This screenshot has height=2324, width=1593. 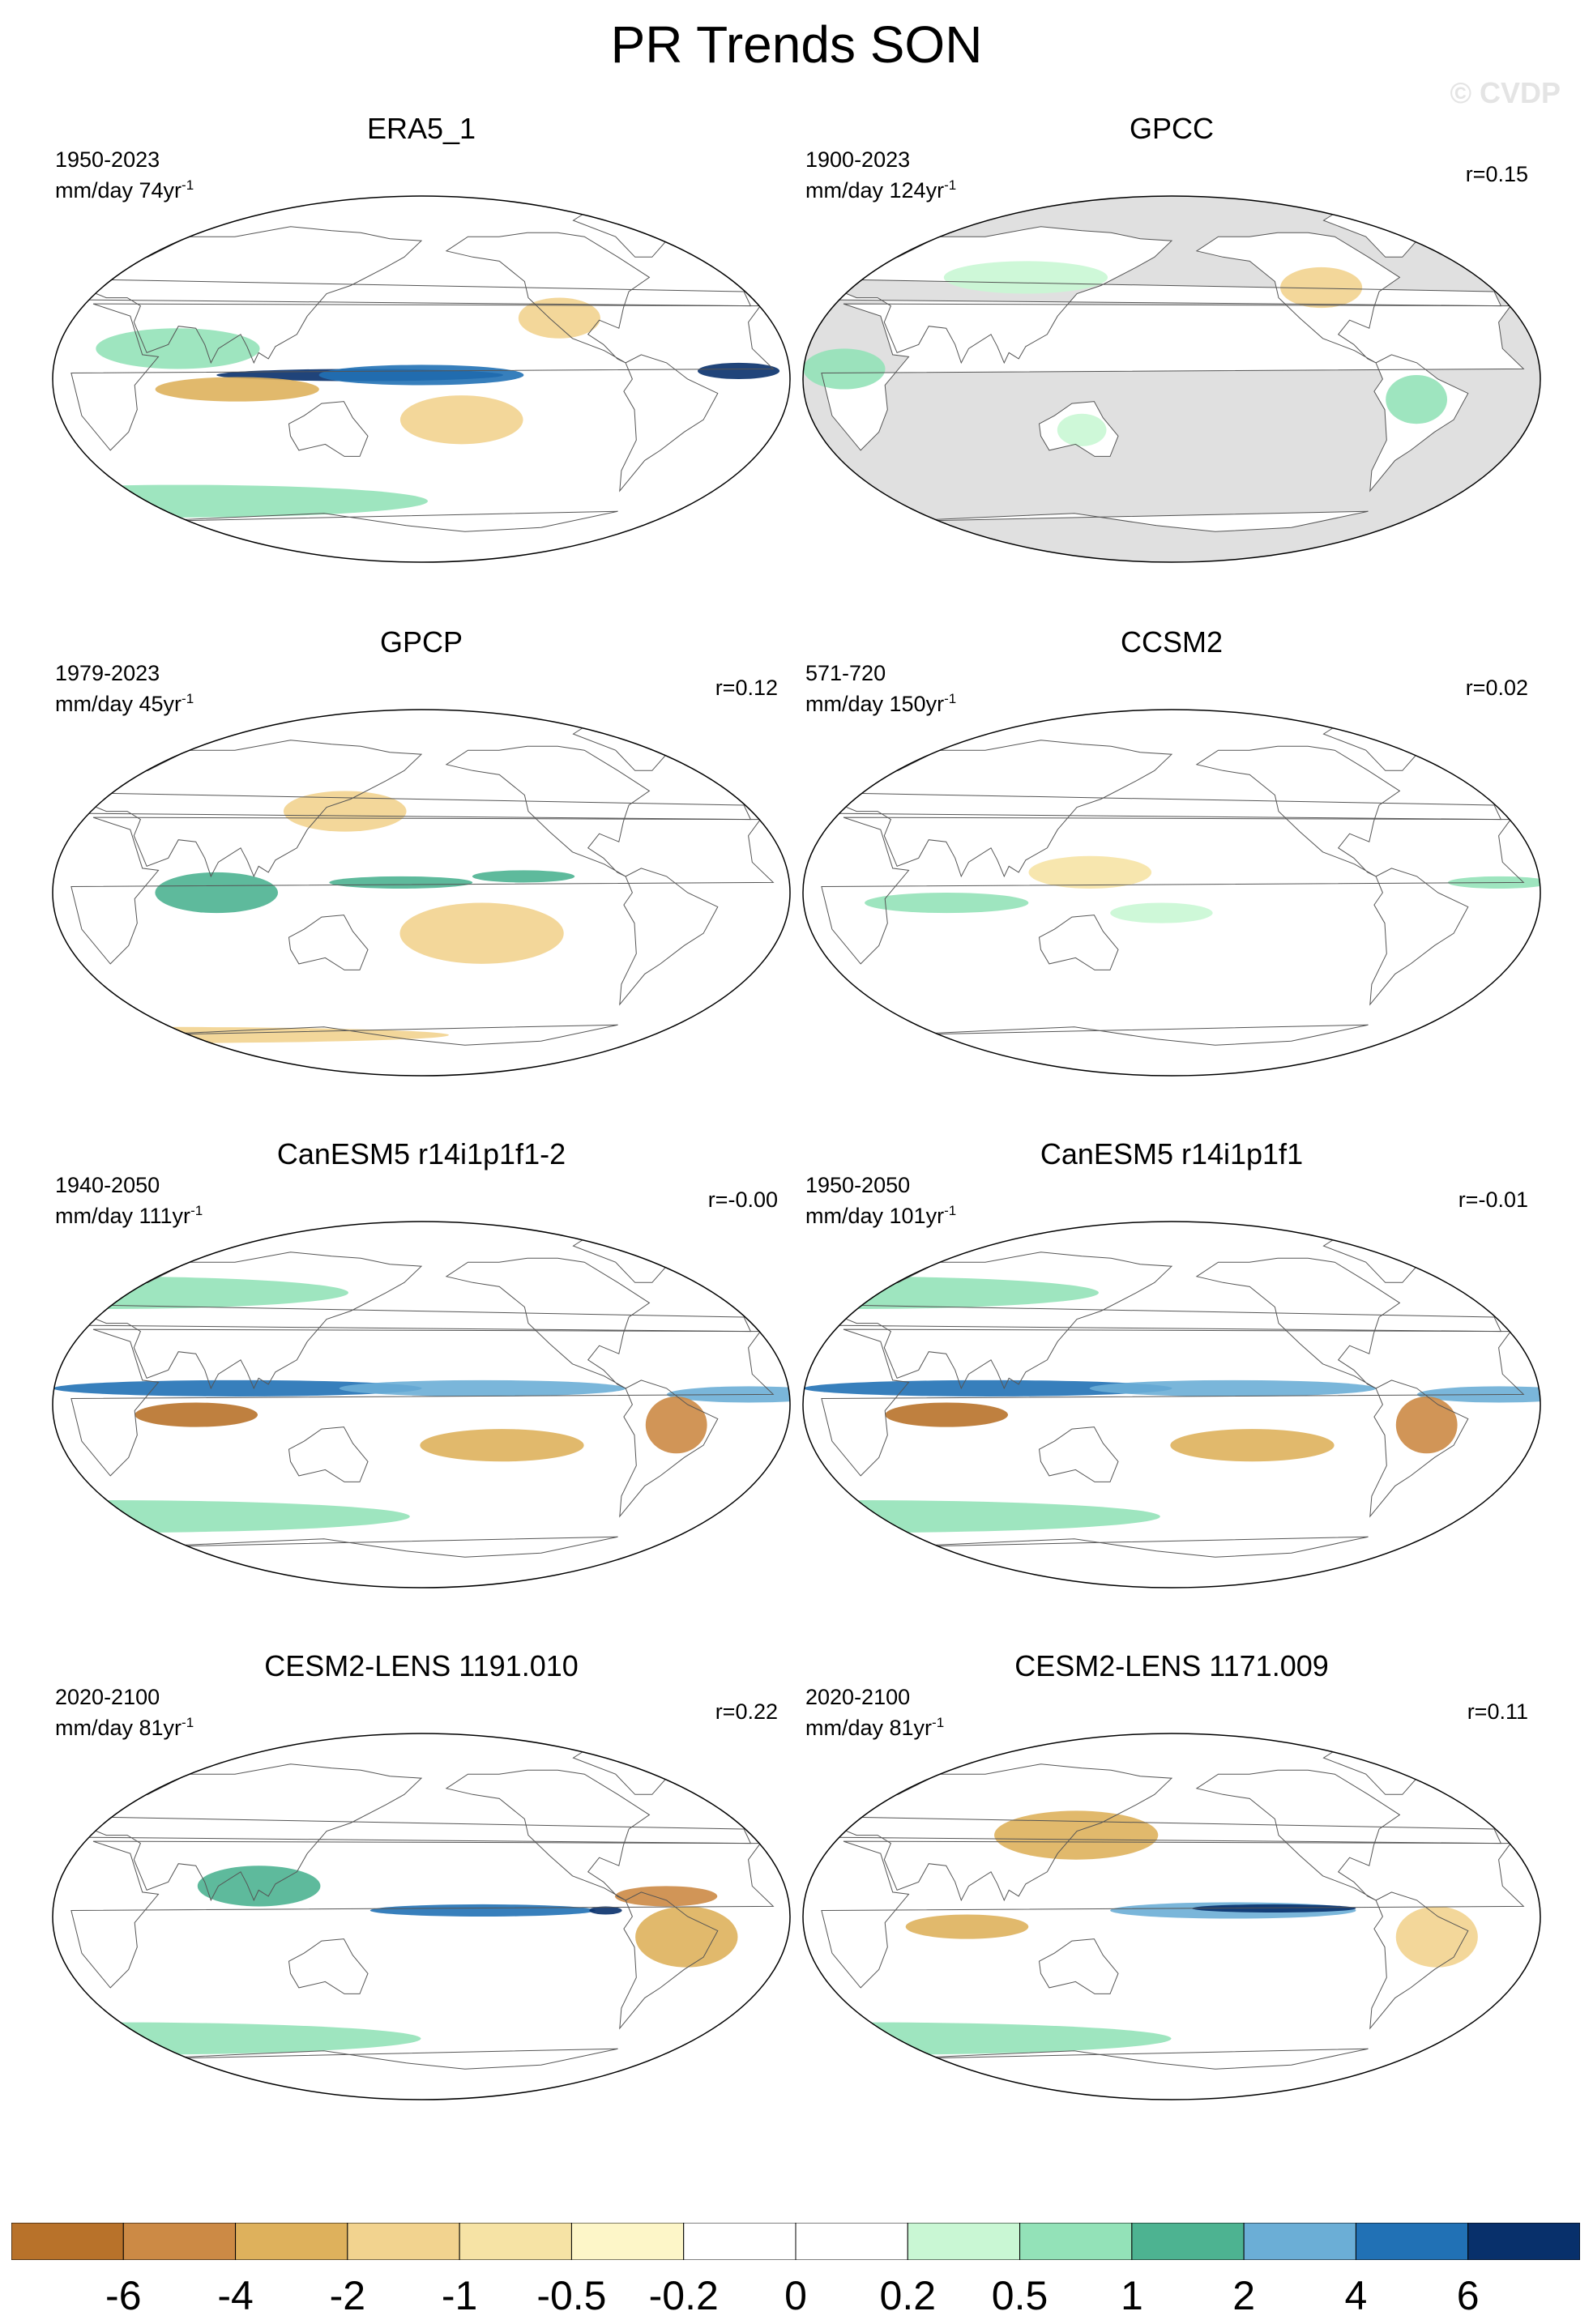 What do you see at coordinates (421, 128) in the screenshot?
I see `panel-title: ERA5_1` at bounding box center [421, 128].